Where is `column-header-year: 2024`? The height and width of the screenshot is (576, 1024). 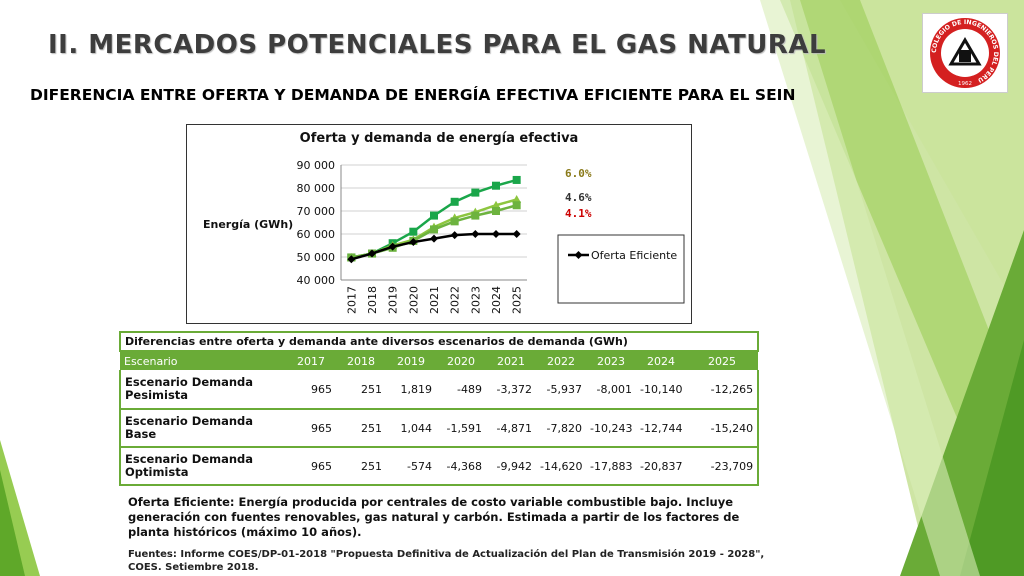
column-header-year: 2024 is located at coordinates (661, 360).